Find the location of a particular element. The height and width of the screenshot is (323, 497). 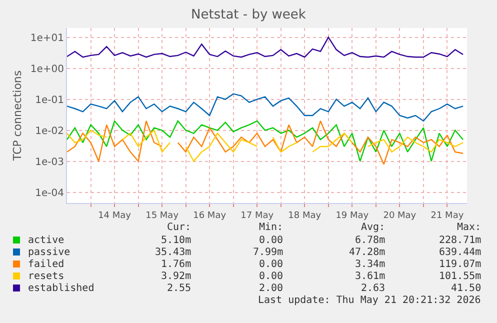

y-tick-label: 1e-04 is located at coordinates (49, 193).